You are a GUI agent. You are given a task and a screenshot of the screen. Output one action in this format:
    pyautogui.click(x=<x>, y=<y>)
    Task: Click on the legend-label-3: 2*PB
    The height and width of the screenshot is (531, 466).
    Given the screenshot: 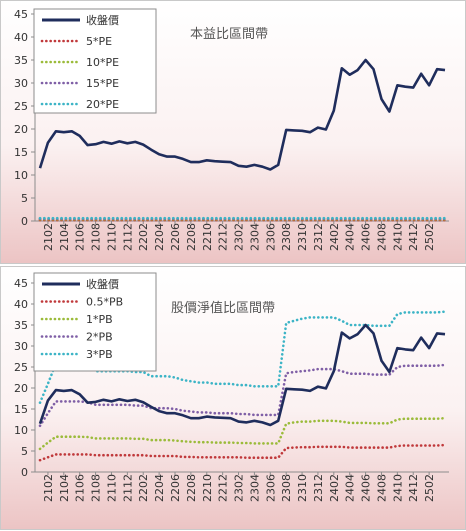 What is the action you would take?
    pyautogui.click(x=99, y=337)
    